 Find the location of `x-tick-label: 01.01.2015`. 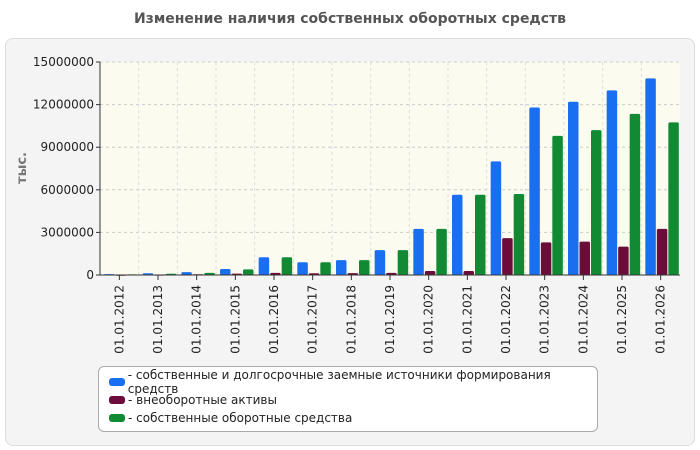

x-tick-label: 01.01.2015 is located at coordinates (235, 319).